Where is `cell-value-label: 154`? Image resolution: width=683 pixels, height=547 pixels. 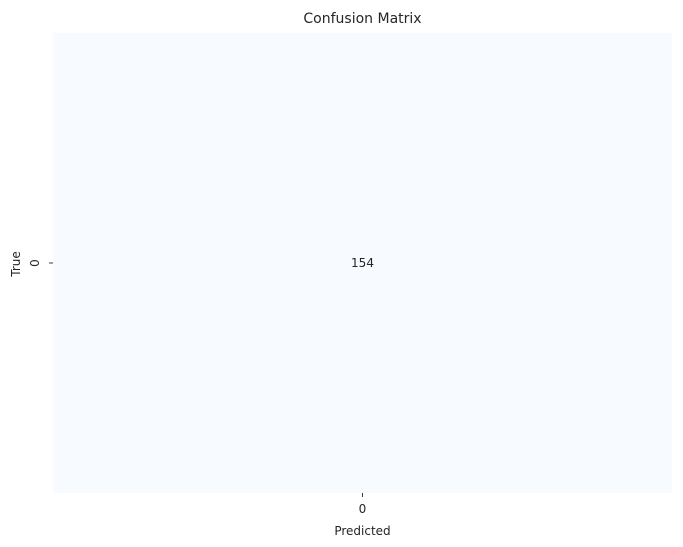
cell-value-label: 154 is located at coordinates (362, 263).